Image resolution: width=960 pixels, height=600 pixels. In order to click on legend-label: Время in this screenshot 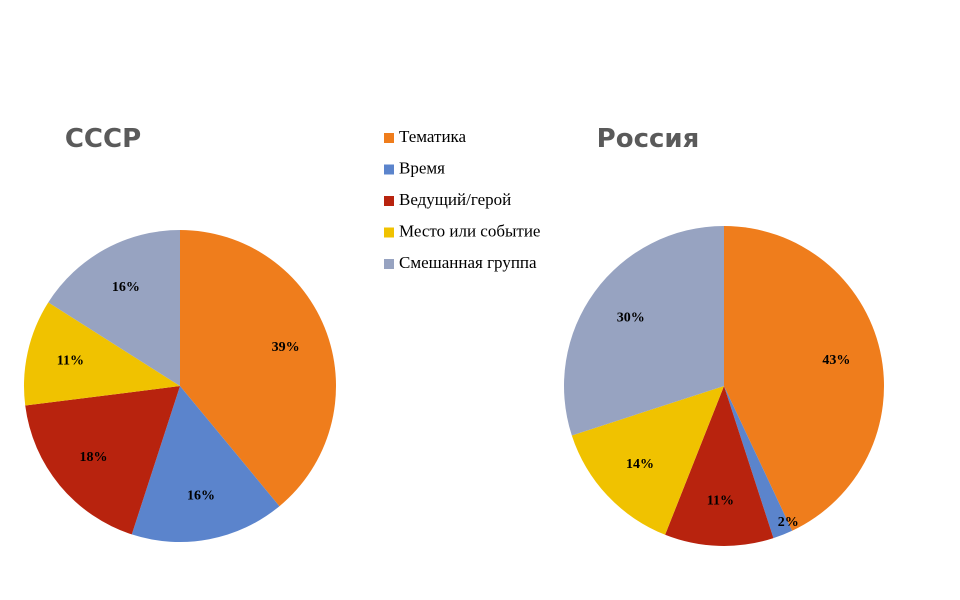, I will do `click(422, 167)`.